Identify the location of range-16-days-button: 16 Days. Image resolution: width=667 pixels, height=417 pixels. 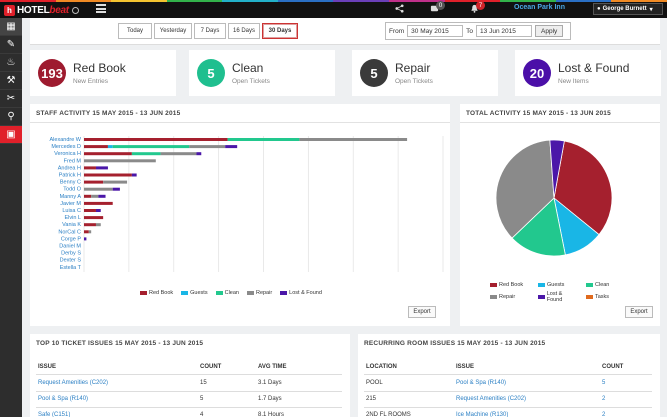
(244, 31).